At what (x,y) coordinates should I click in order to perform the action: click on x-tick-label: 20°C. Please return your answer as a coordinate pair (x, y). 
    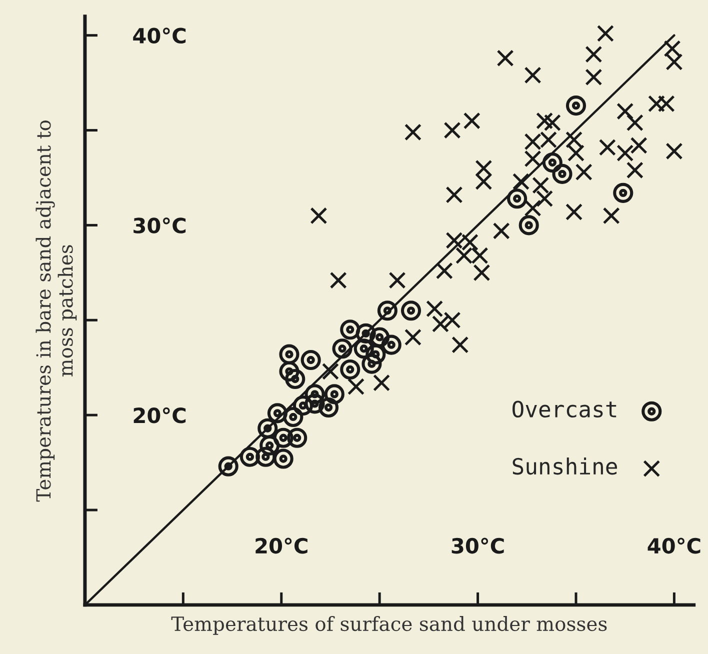
    Looking at the image, I should click on (282, 546).